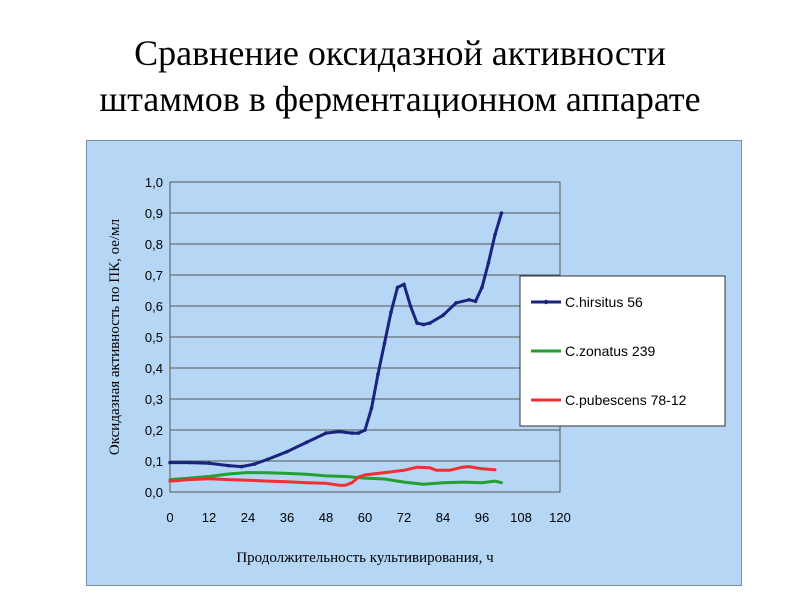 The height and width of the screenshot is (600, 800). What do you see at coordinates (560, 517) in the screenshot?
I see `x-tick-label: 120` at bounding box center [560, 517].